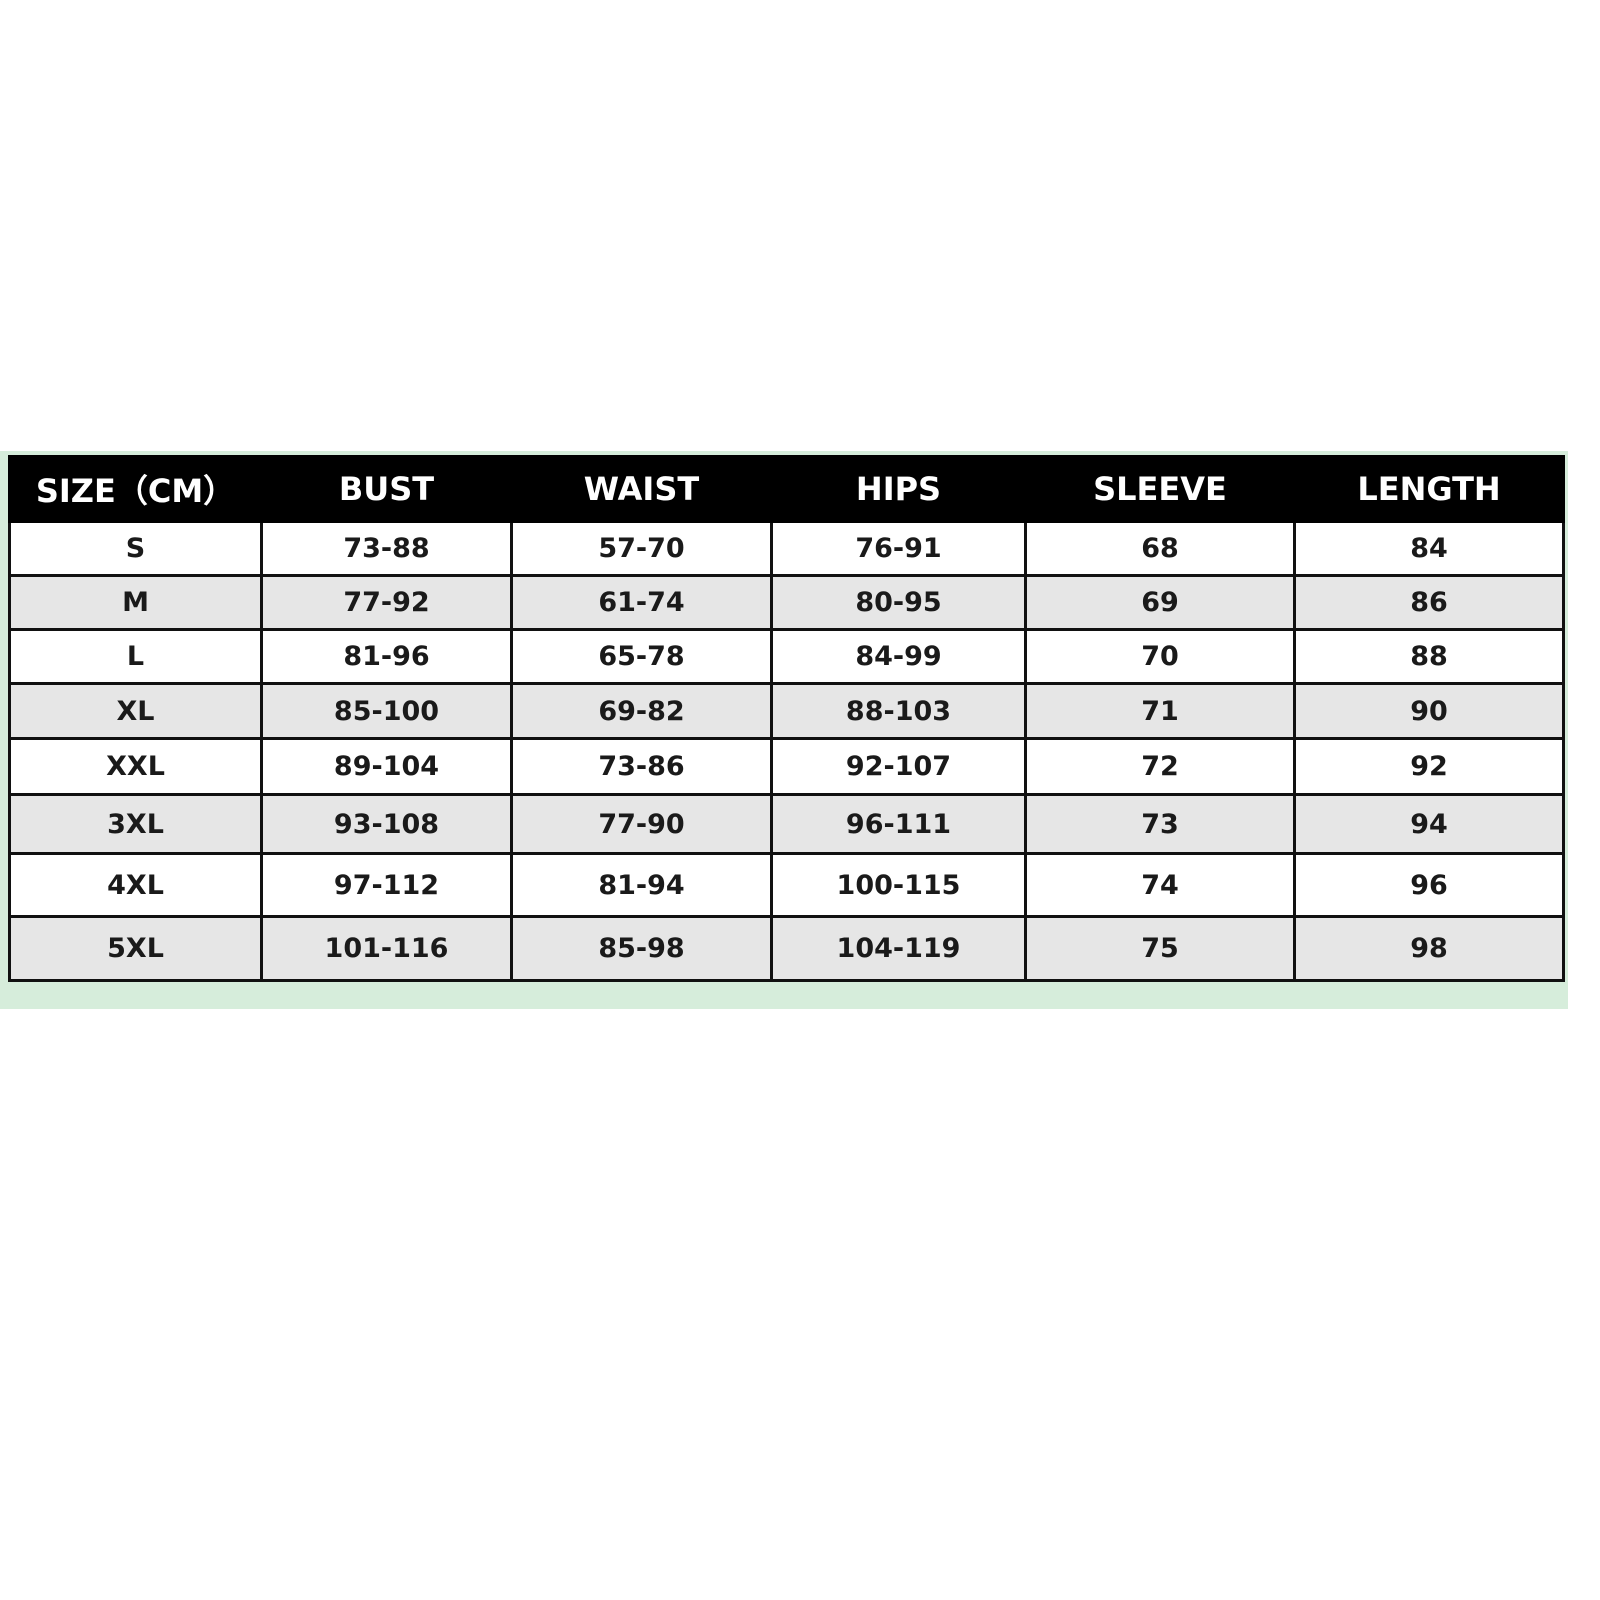 Image resolution: width=1600 pixels, height=1600 pixels. What do you see at coordinates (1160, 656) in the screenshot?
I see `table-cell: 70` at bounding box center [1160, 656].